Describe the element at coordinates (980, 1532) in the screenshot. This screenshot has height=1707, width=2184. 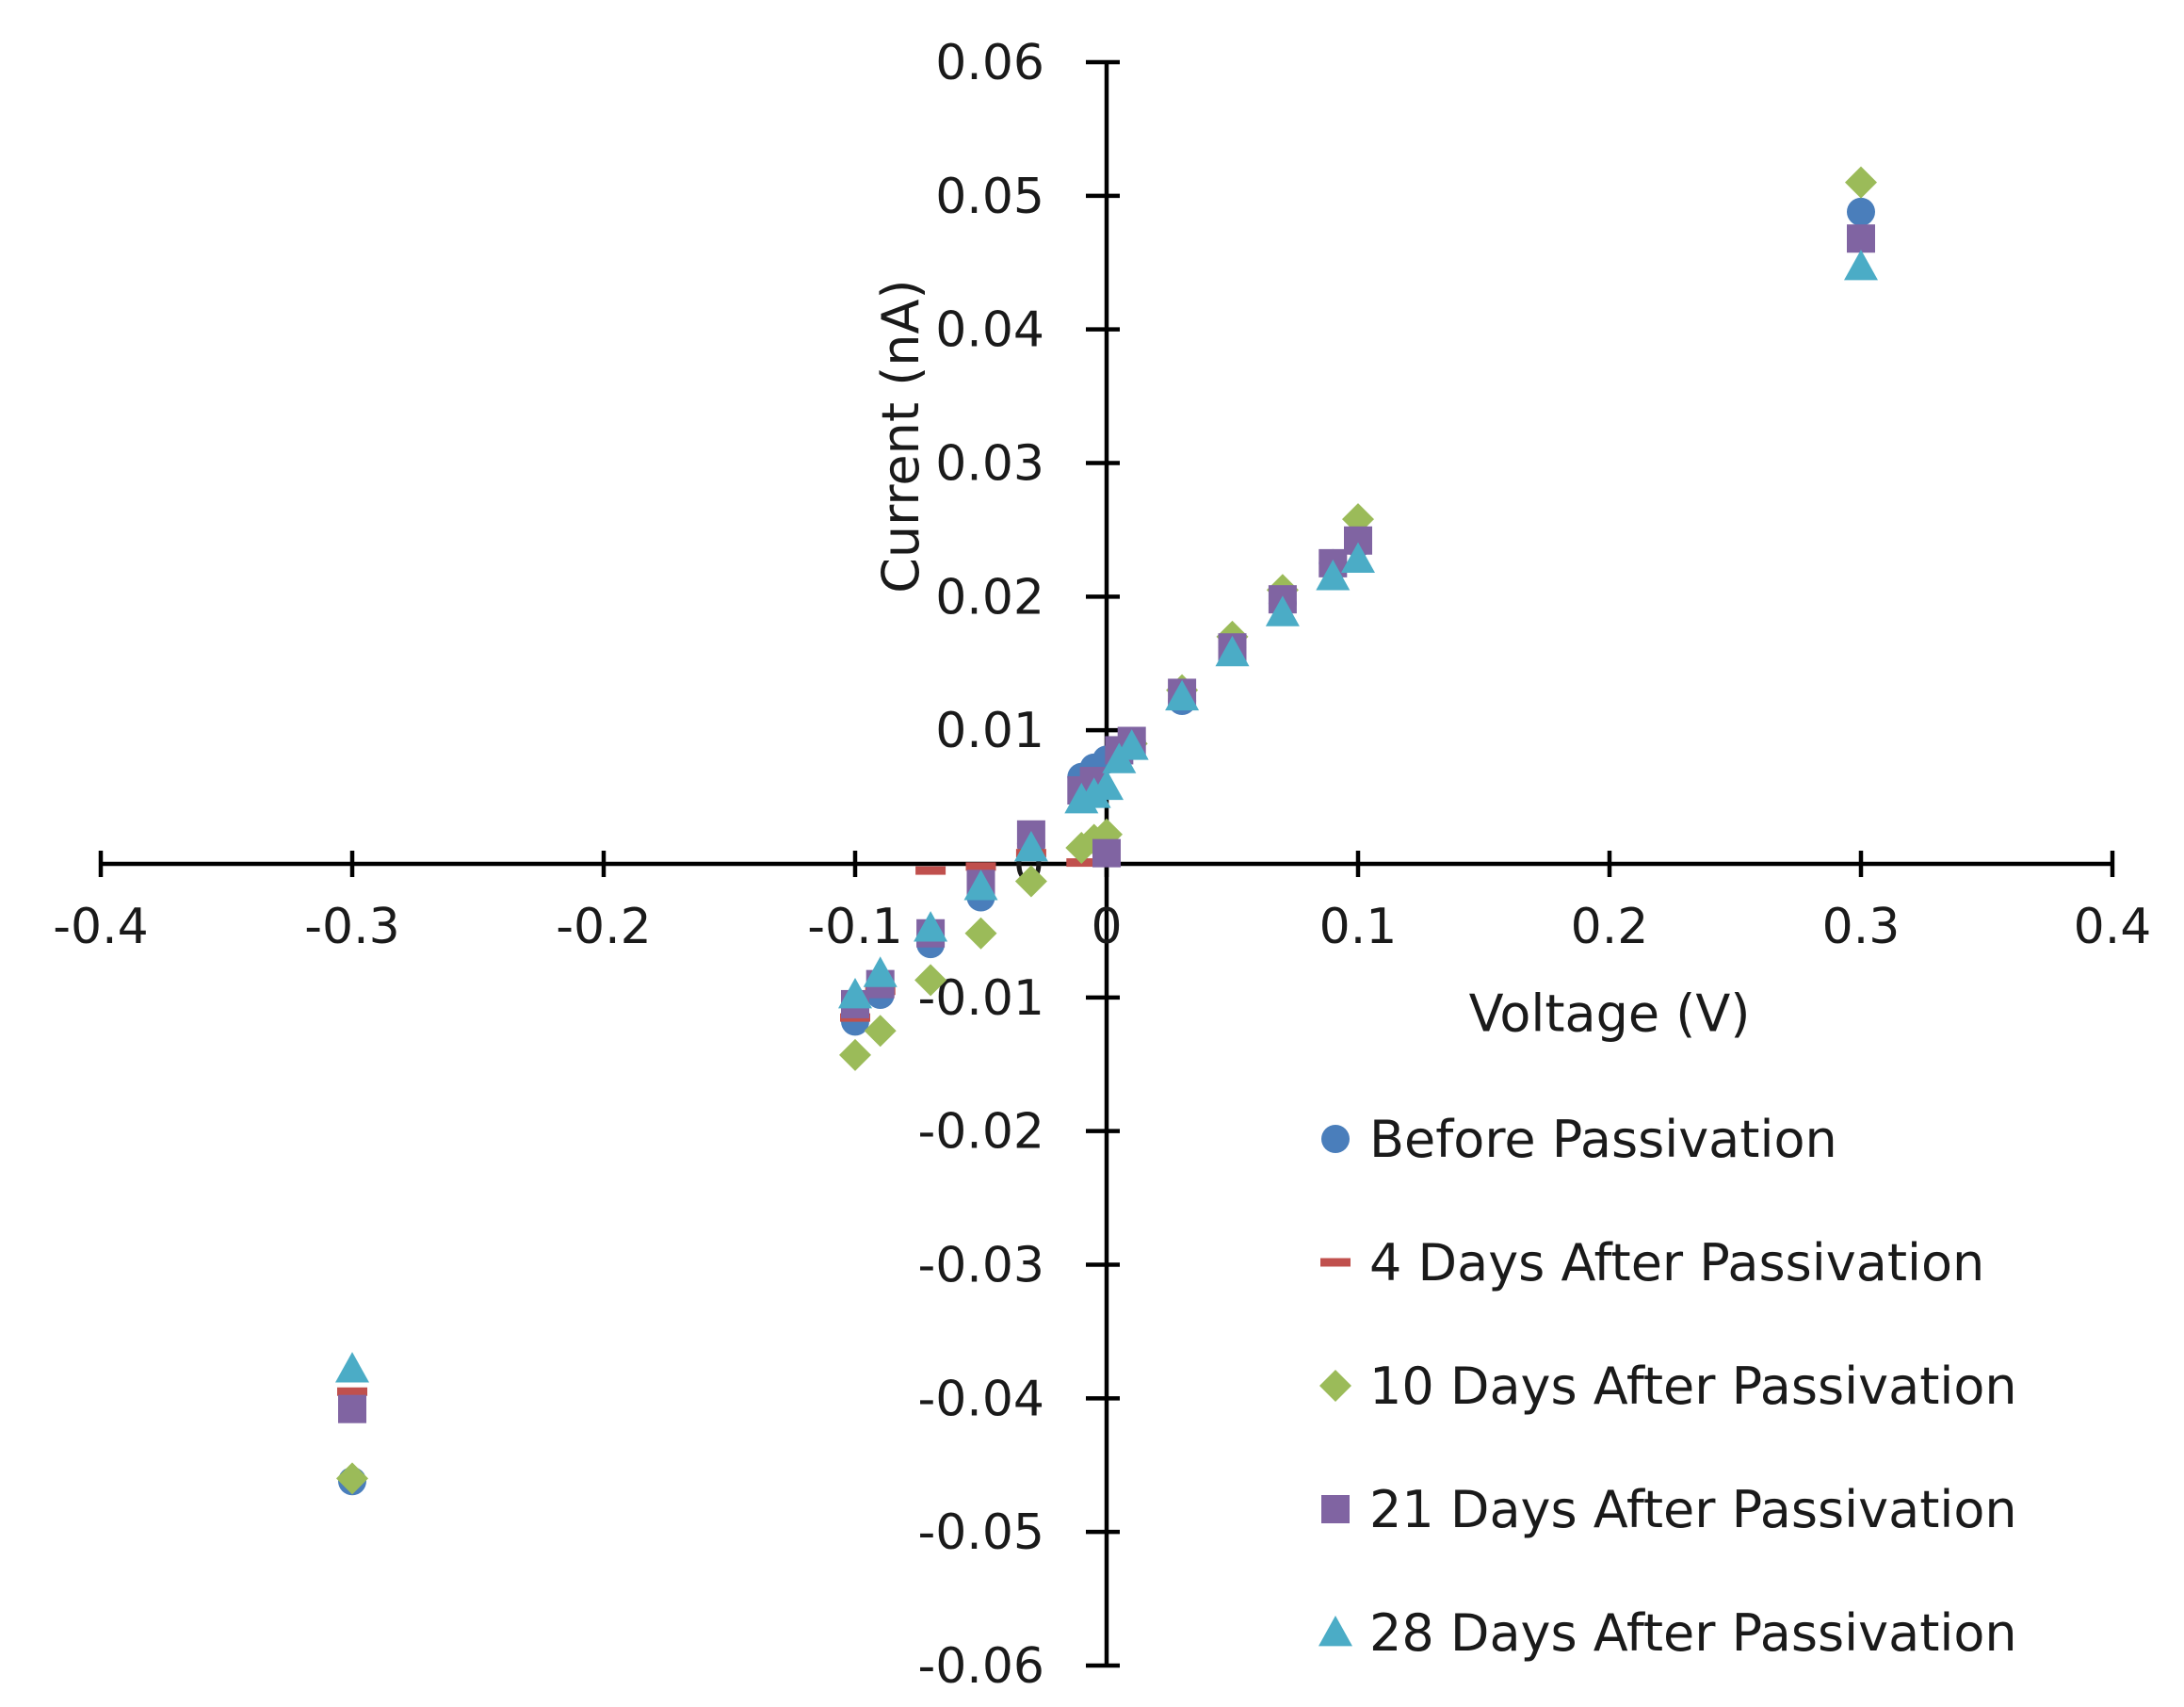
I see `y-tick-label: -0.05` at that location.